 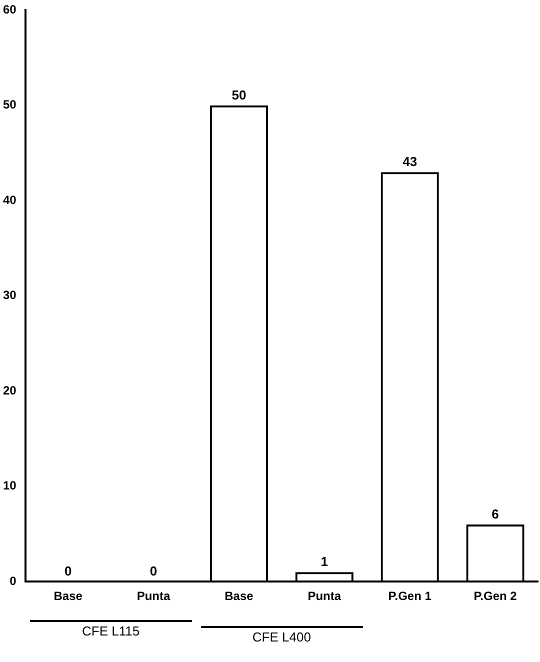 I want to click on data-label: 6, so click(x=495, y=514).